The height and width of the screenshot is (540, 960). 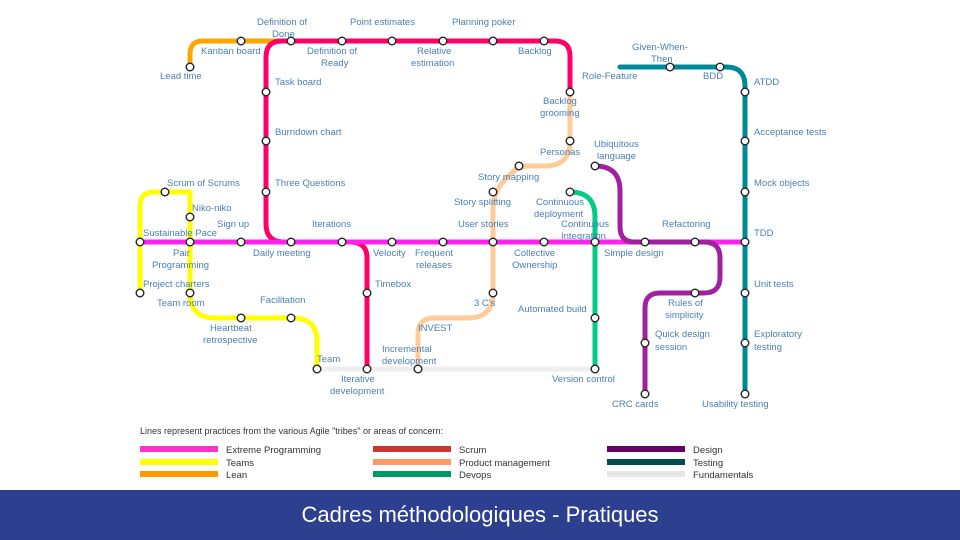 What do you see at coordinates (266, 192) in the screenshot?
I see `station-three-questions` at bounding box center [266, 192].